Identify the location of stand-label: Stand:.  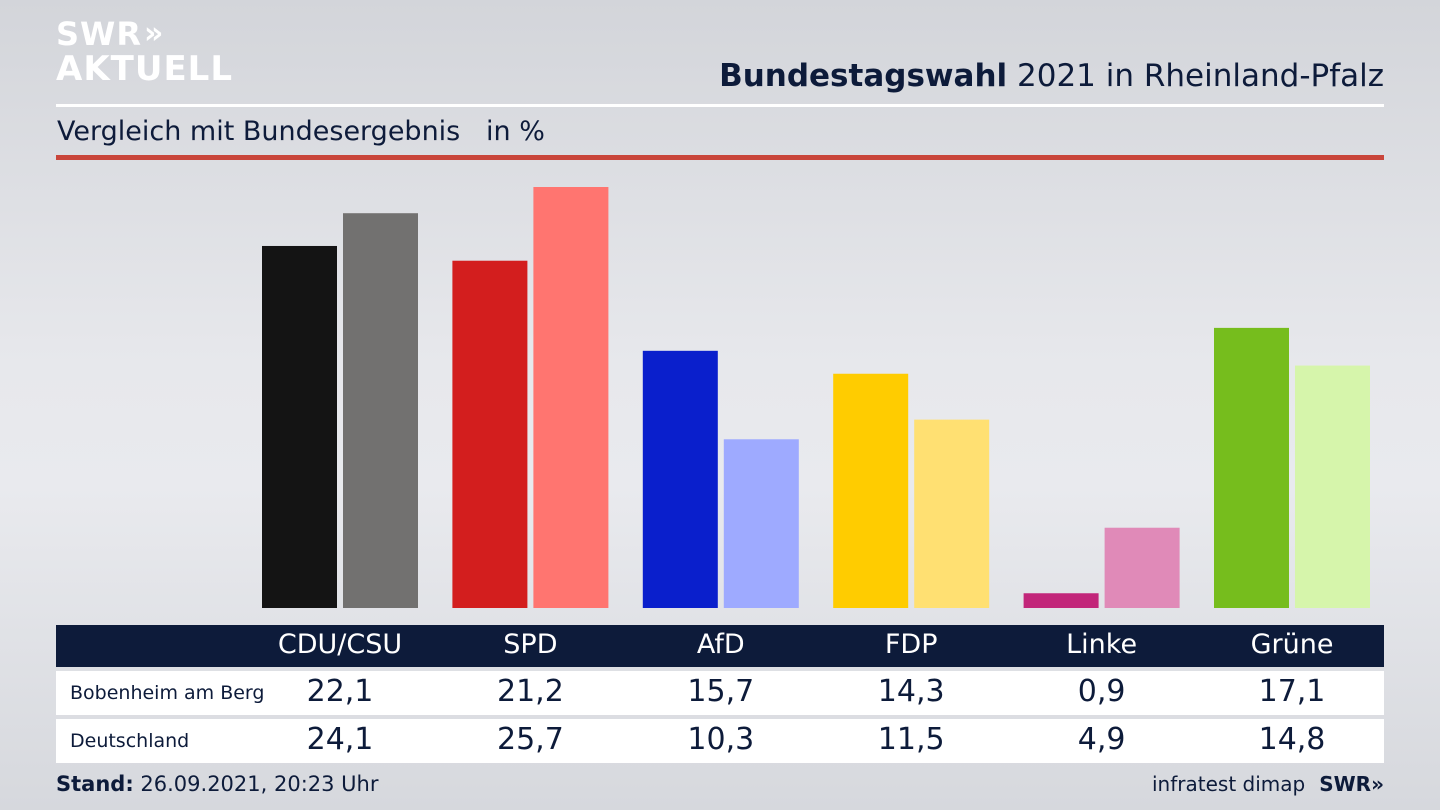
(95, 784).